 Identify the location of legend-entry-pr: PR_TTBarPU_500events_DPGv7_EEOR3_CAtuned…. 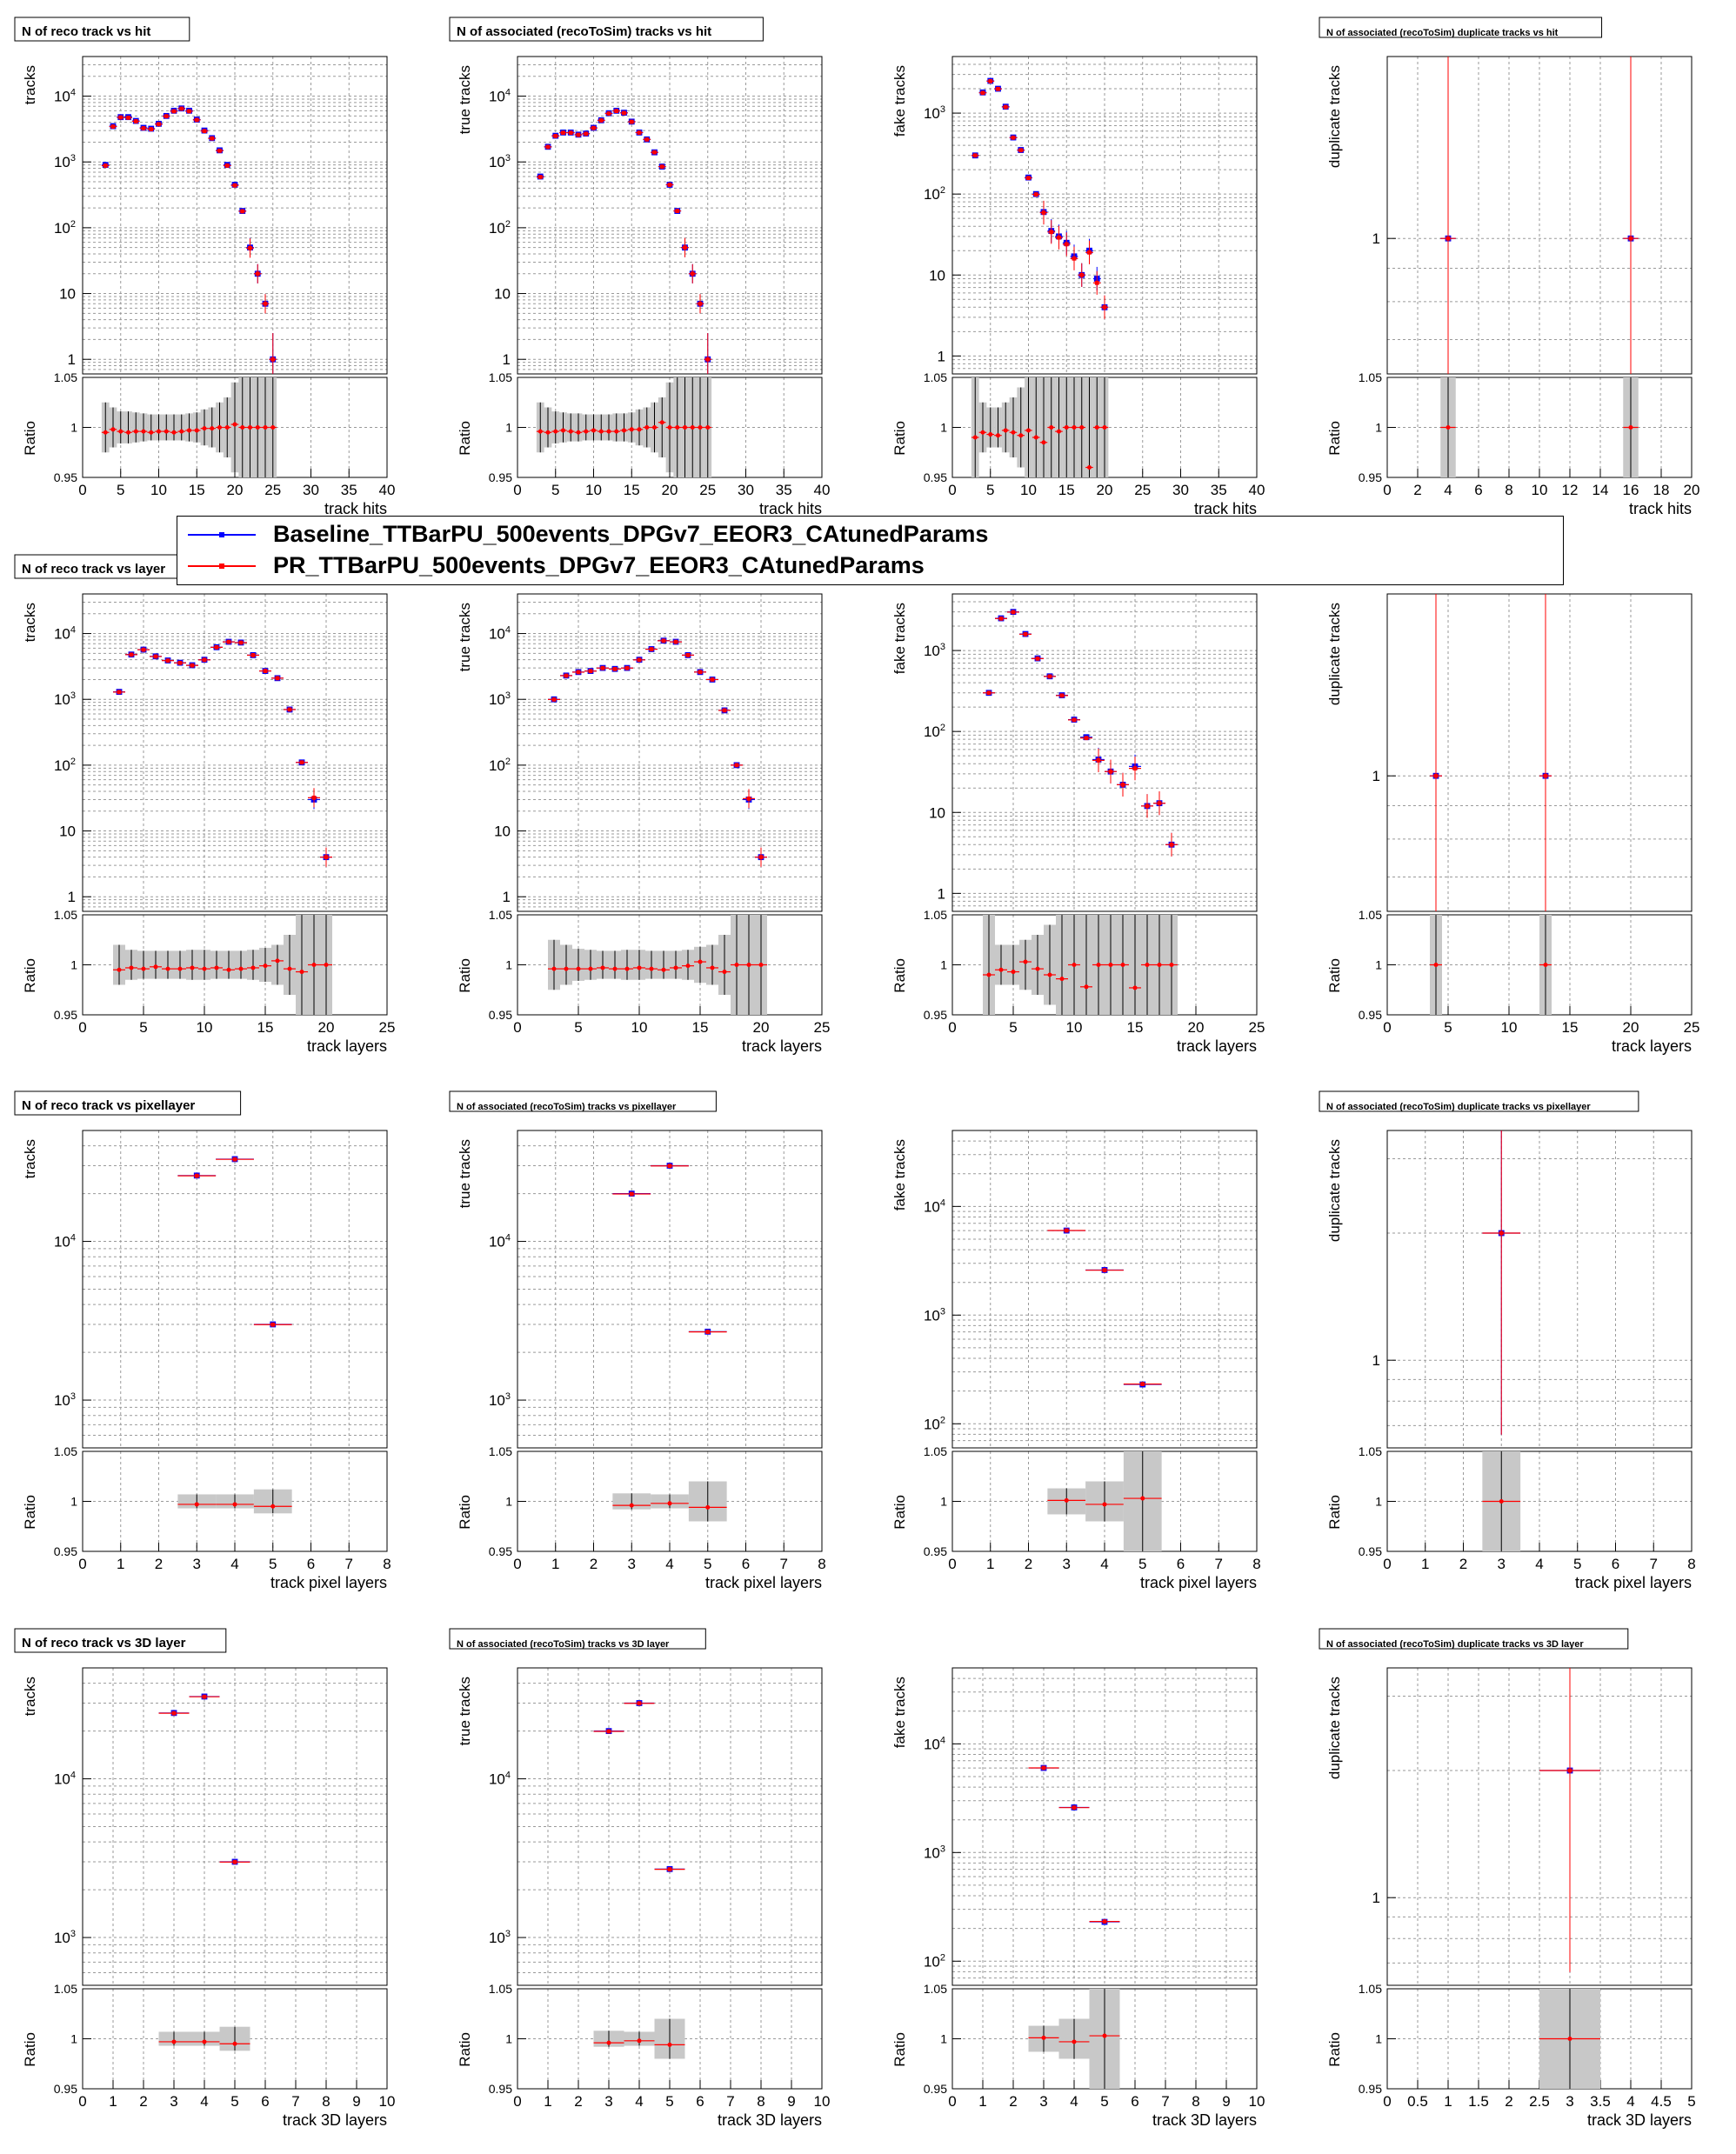
(870, 566).